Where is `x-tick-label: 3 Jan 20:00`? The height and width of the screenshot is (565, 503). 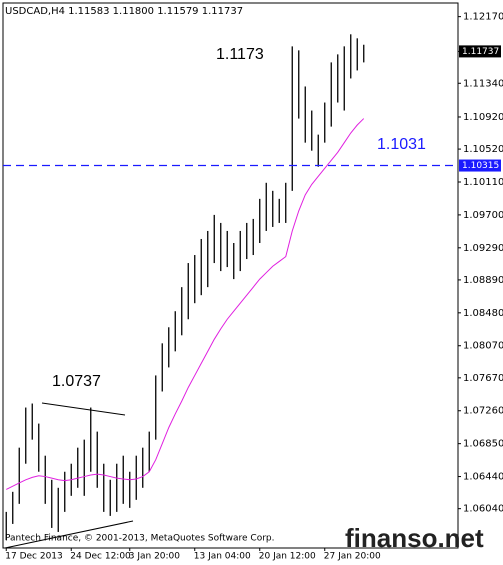 x-tick-label: 3 Jan 20:00 is located at coordinates (155, 557).